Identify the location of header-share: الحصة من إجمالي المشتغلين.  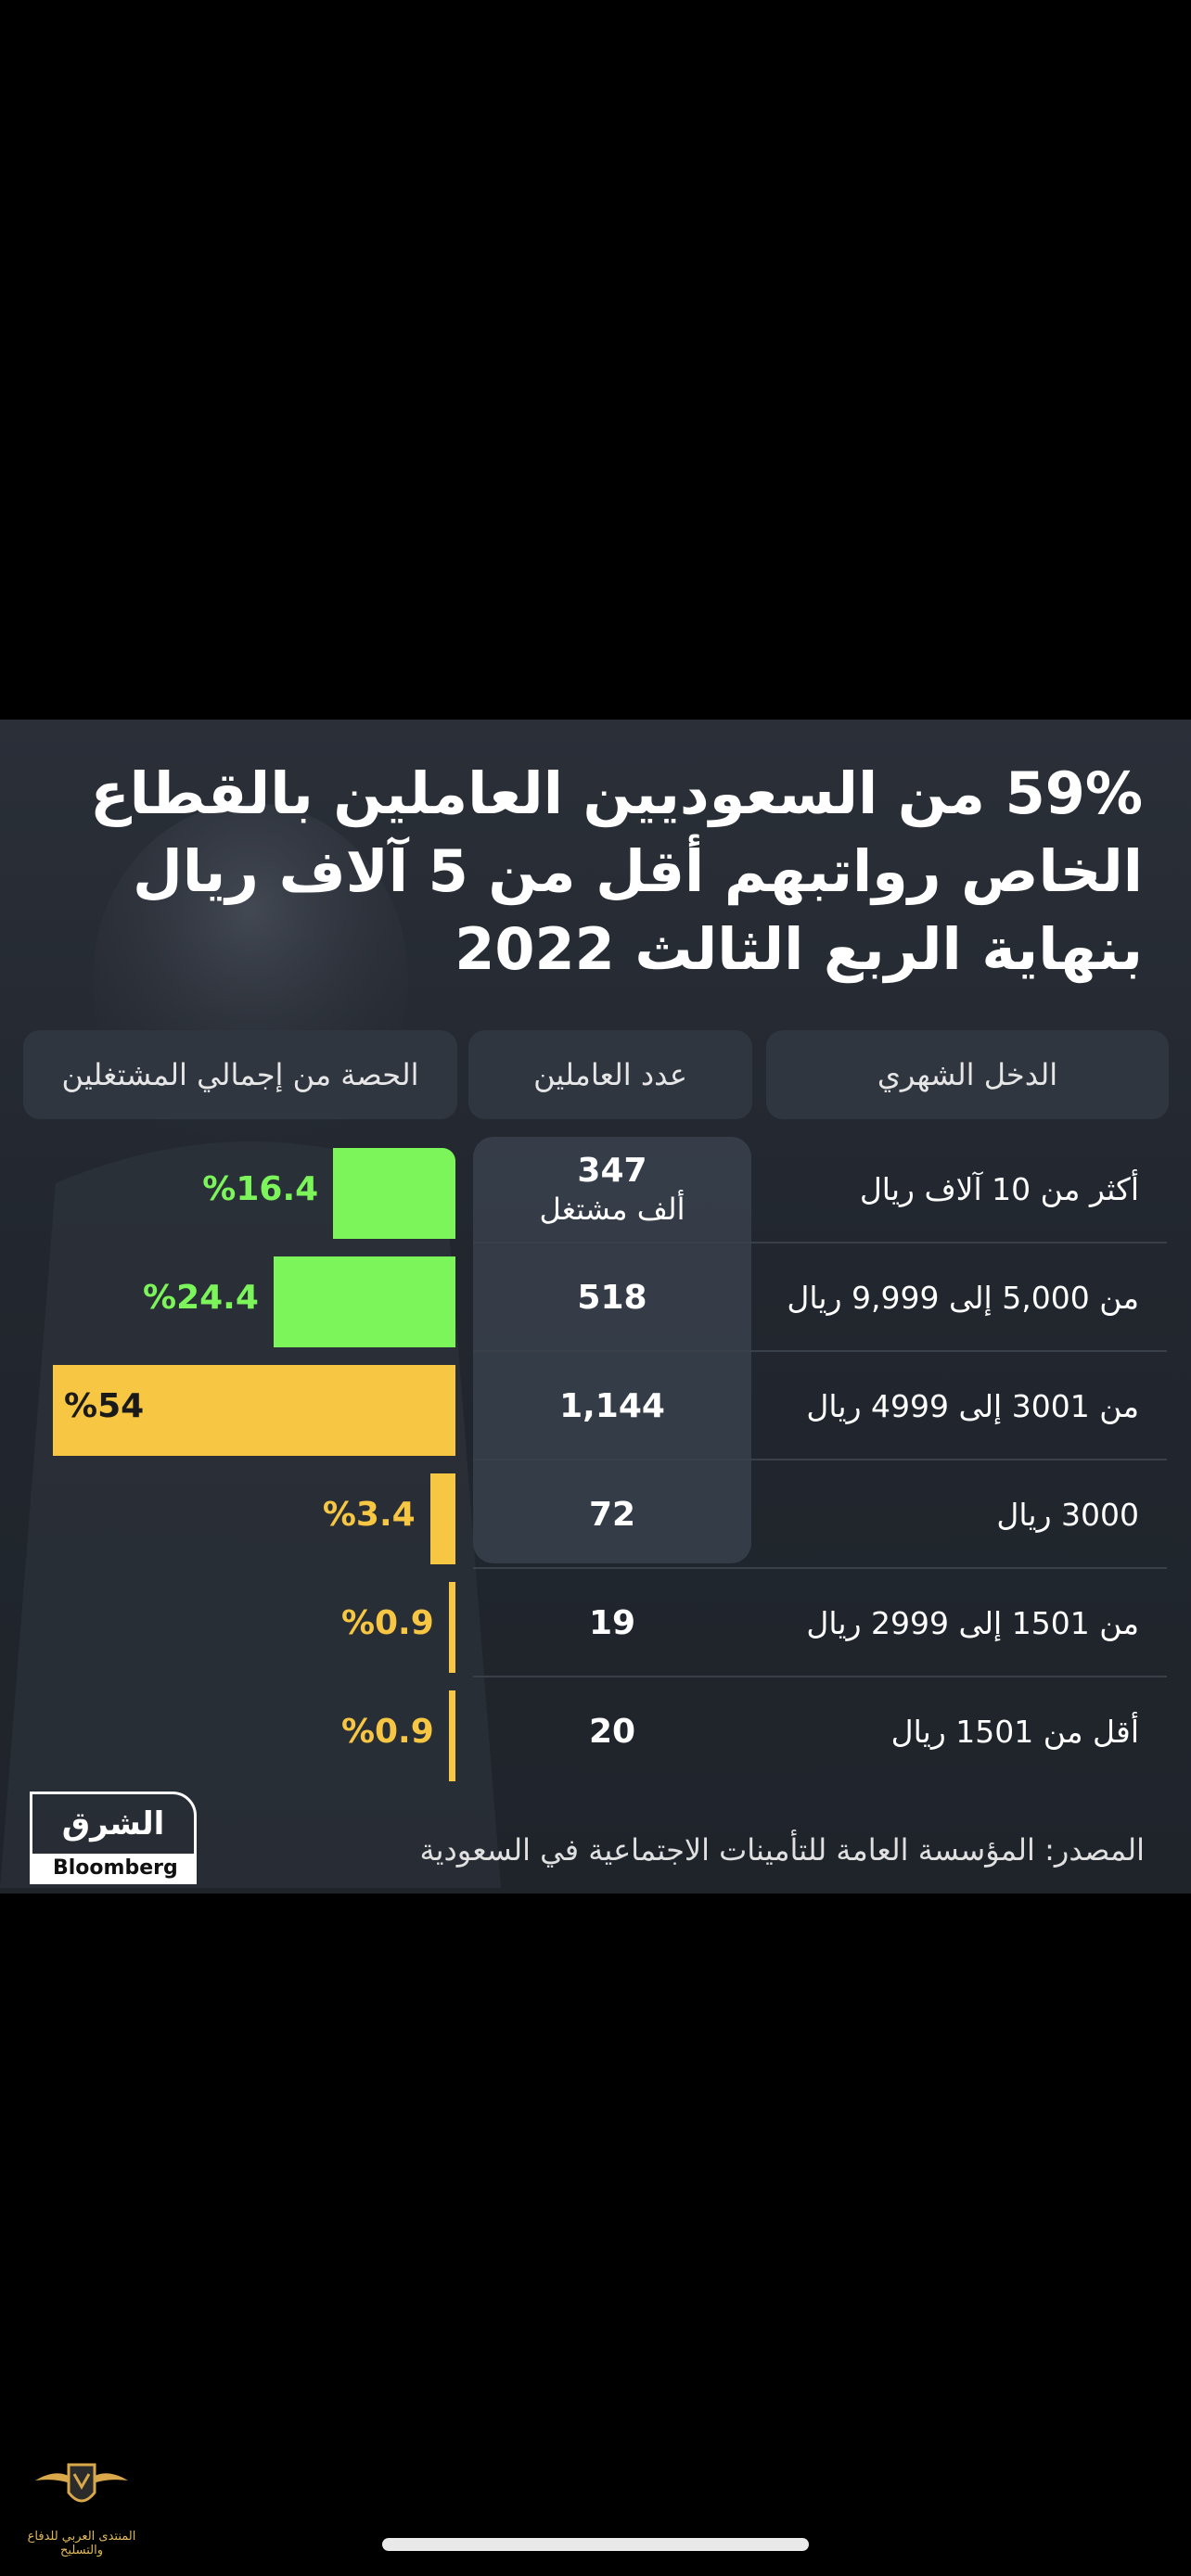
(240, 1075).